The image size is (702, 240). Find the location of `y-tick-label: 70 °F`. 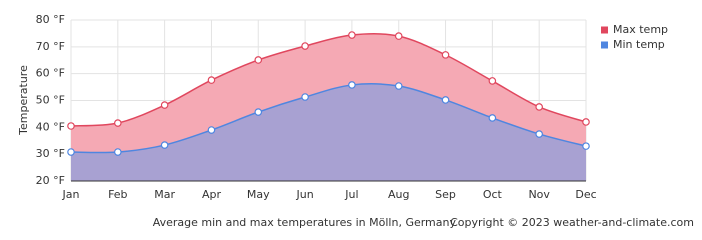

y-tick-label: 70 °F is located at coordinates (50, 46).